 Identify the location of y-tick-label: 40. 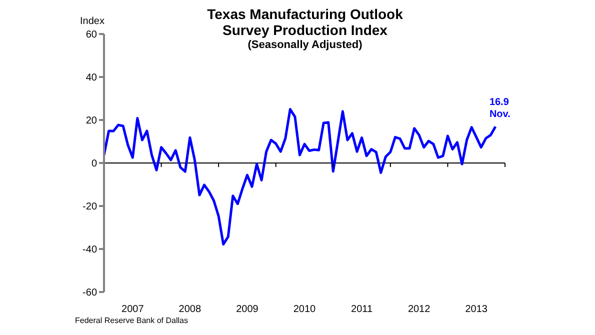
(92, 78).